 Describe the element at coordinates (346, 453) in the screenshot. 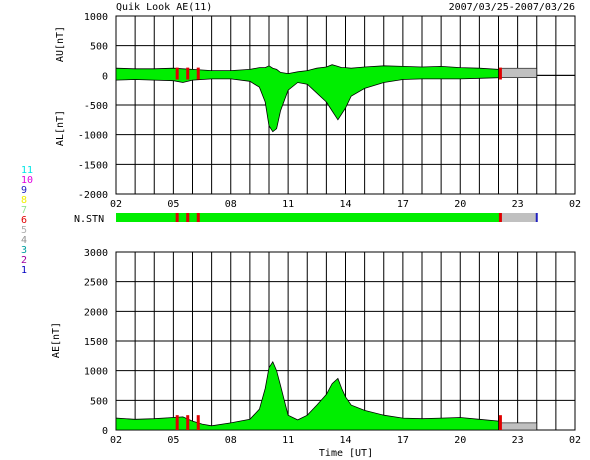

I see `xlabel-time: Time [UT]` at that location.